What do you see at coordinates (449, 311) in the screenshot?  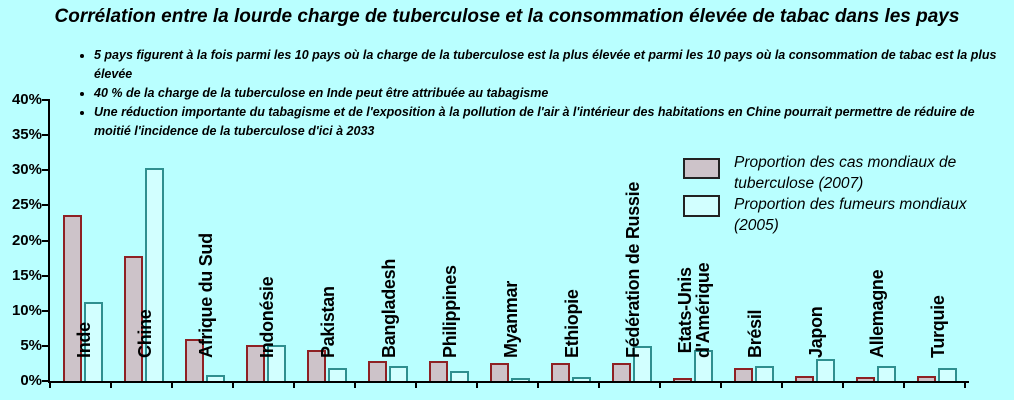 I see `category-label: Philippines` at bounding box center [449, 311].